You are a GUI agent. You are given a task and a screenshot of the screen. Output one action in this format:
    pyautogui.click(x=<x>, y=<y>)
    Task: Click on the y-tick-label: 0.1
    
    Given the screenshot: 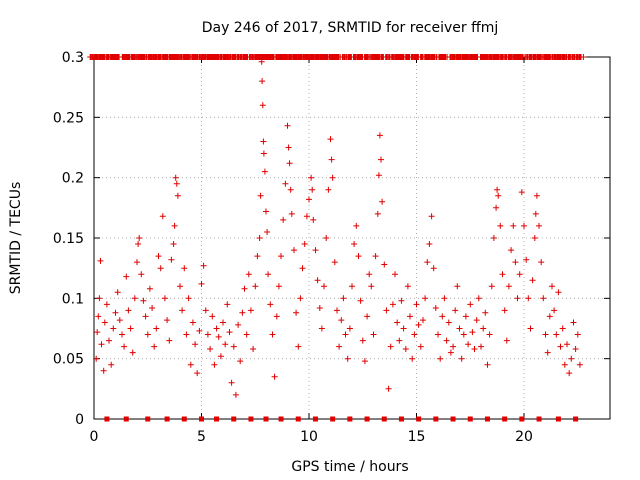 What is the action you would take?
    pyautogui.click(x=73, y=299)
    